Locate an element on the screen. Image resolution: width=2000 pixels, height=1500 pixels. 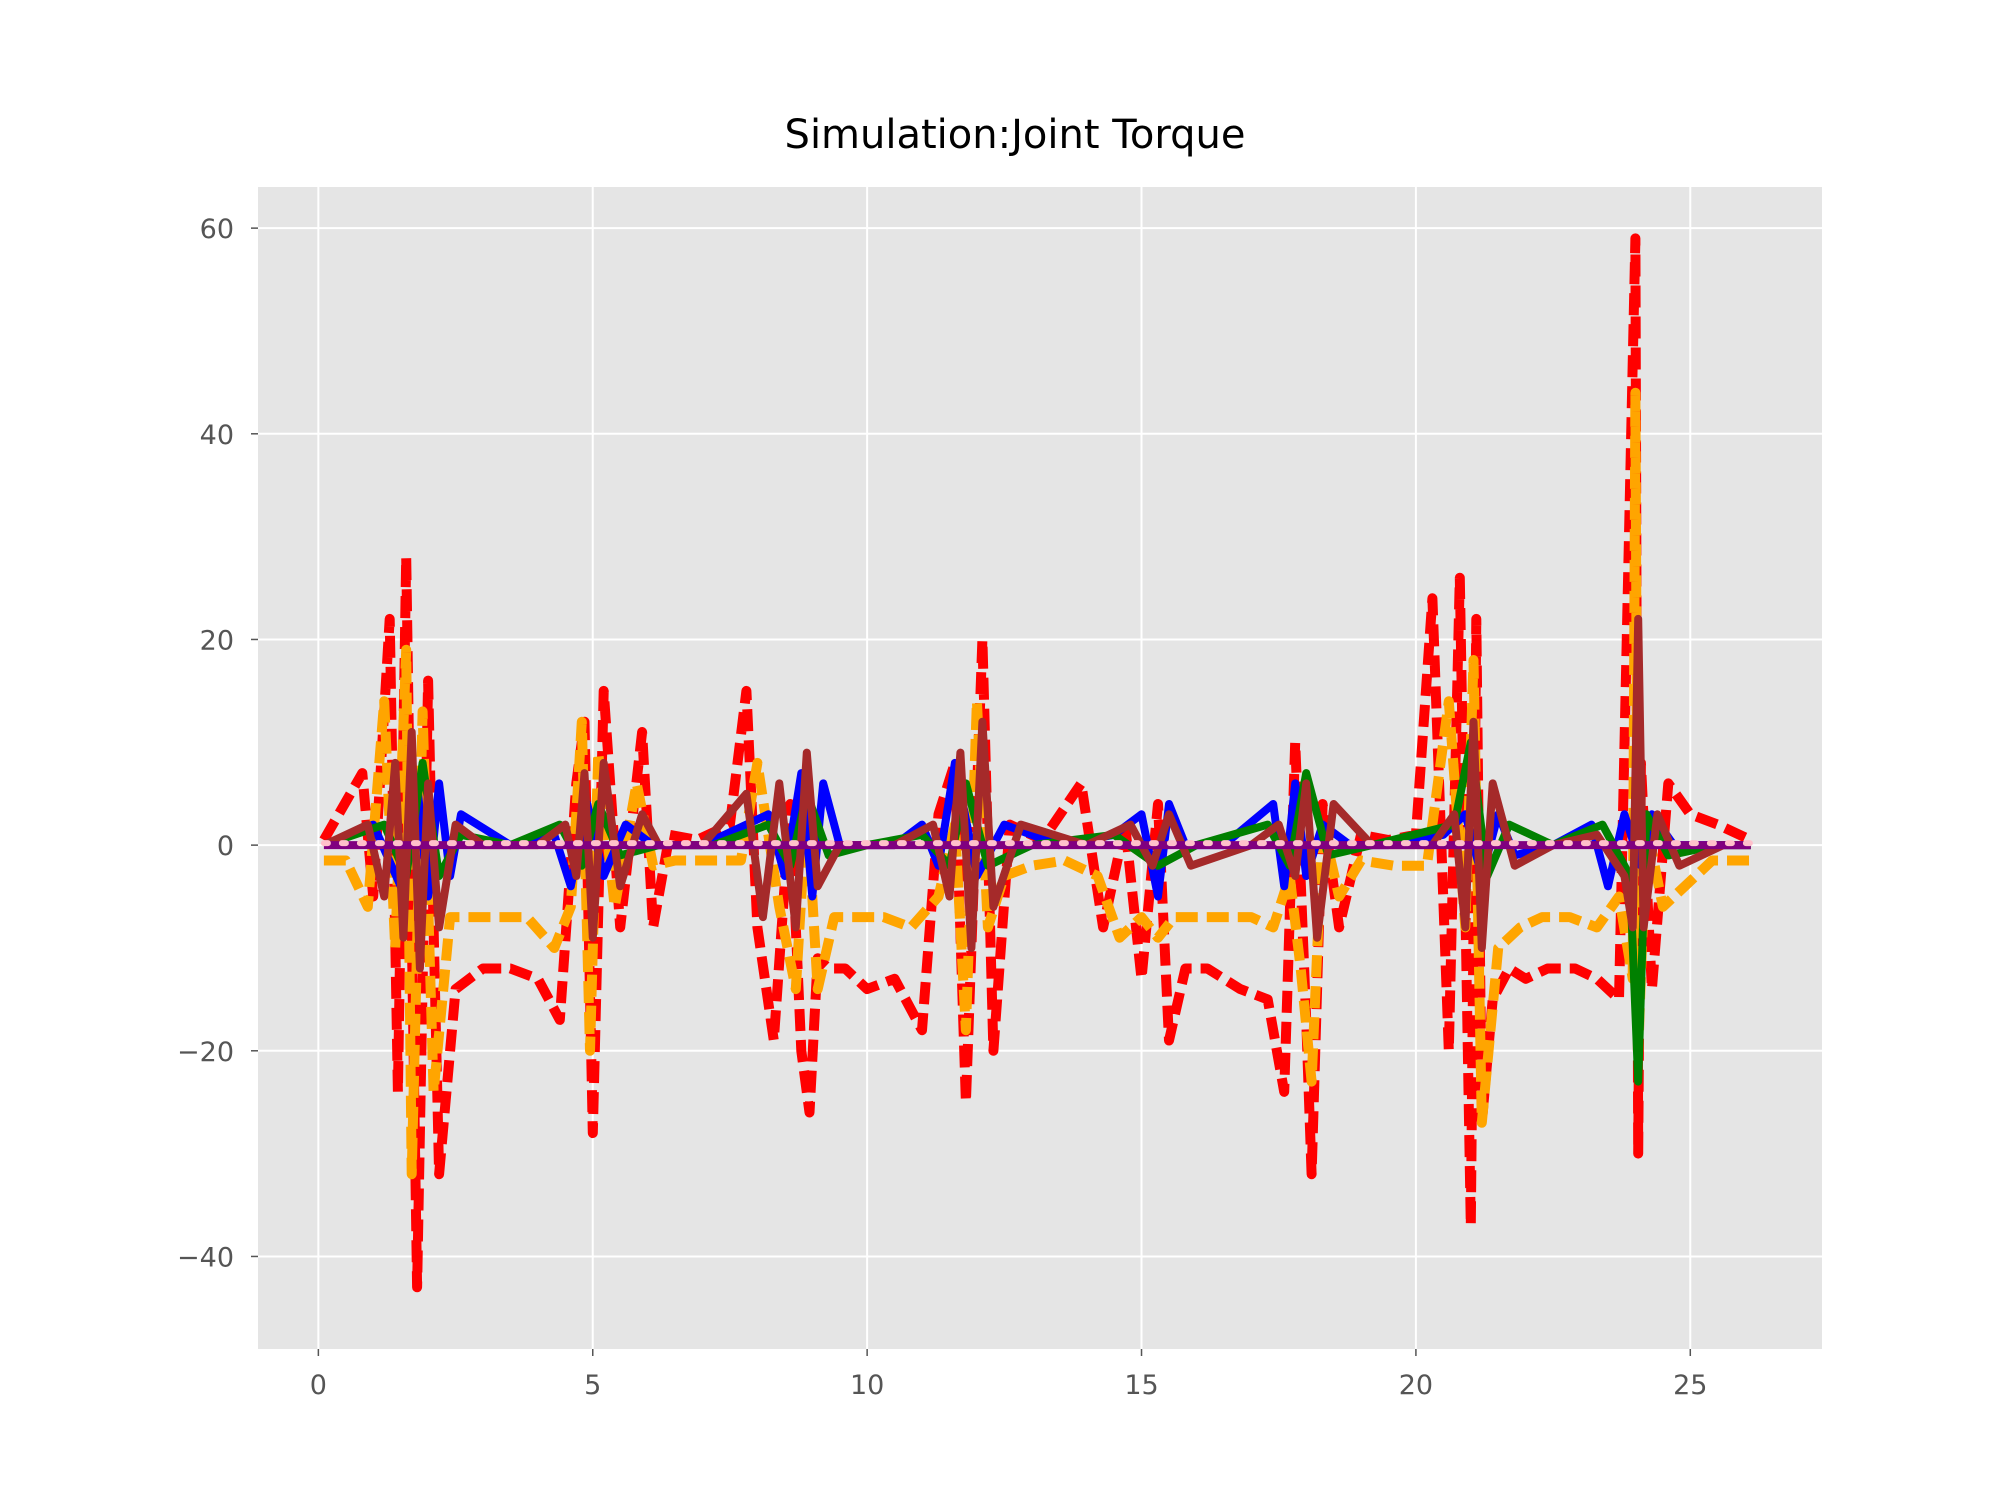
x-tick-label: 15 is located at coordinates (1141, 1385).